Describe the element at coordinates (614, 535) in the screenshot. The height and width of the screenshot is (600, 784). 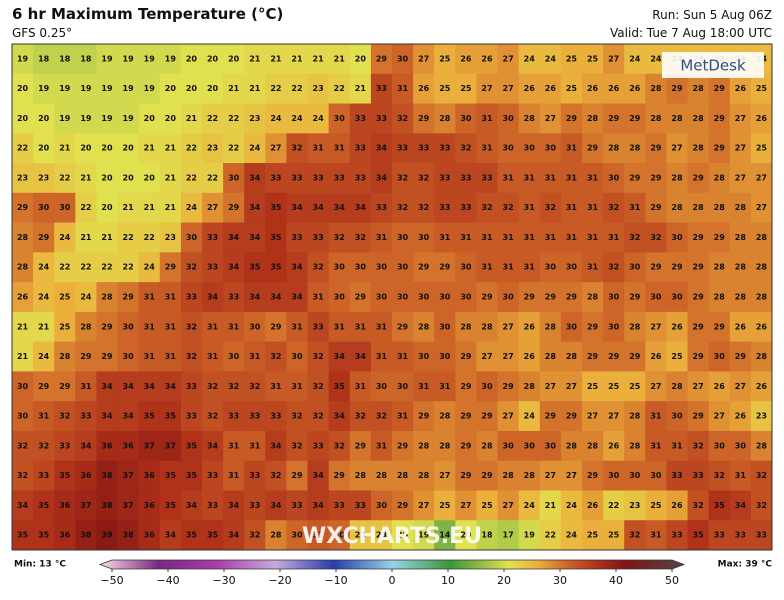
I see `cell: 25` at that location.